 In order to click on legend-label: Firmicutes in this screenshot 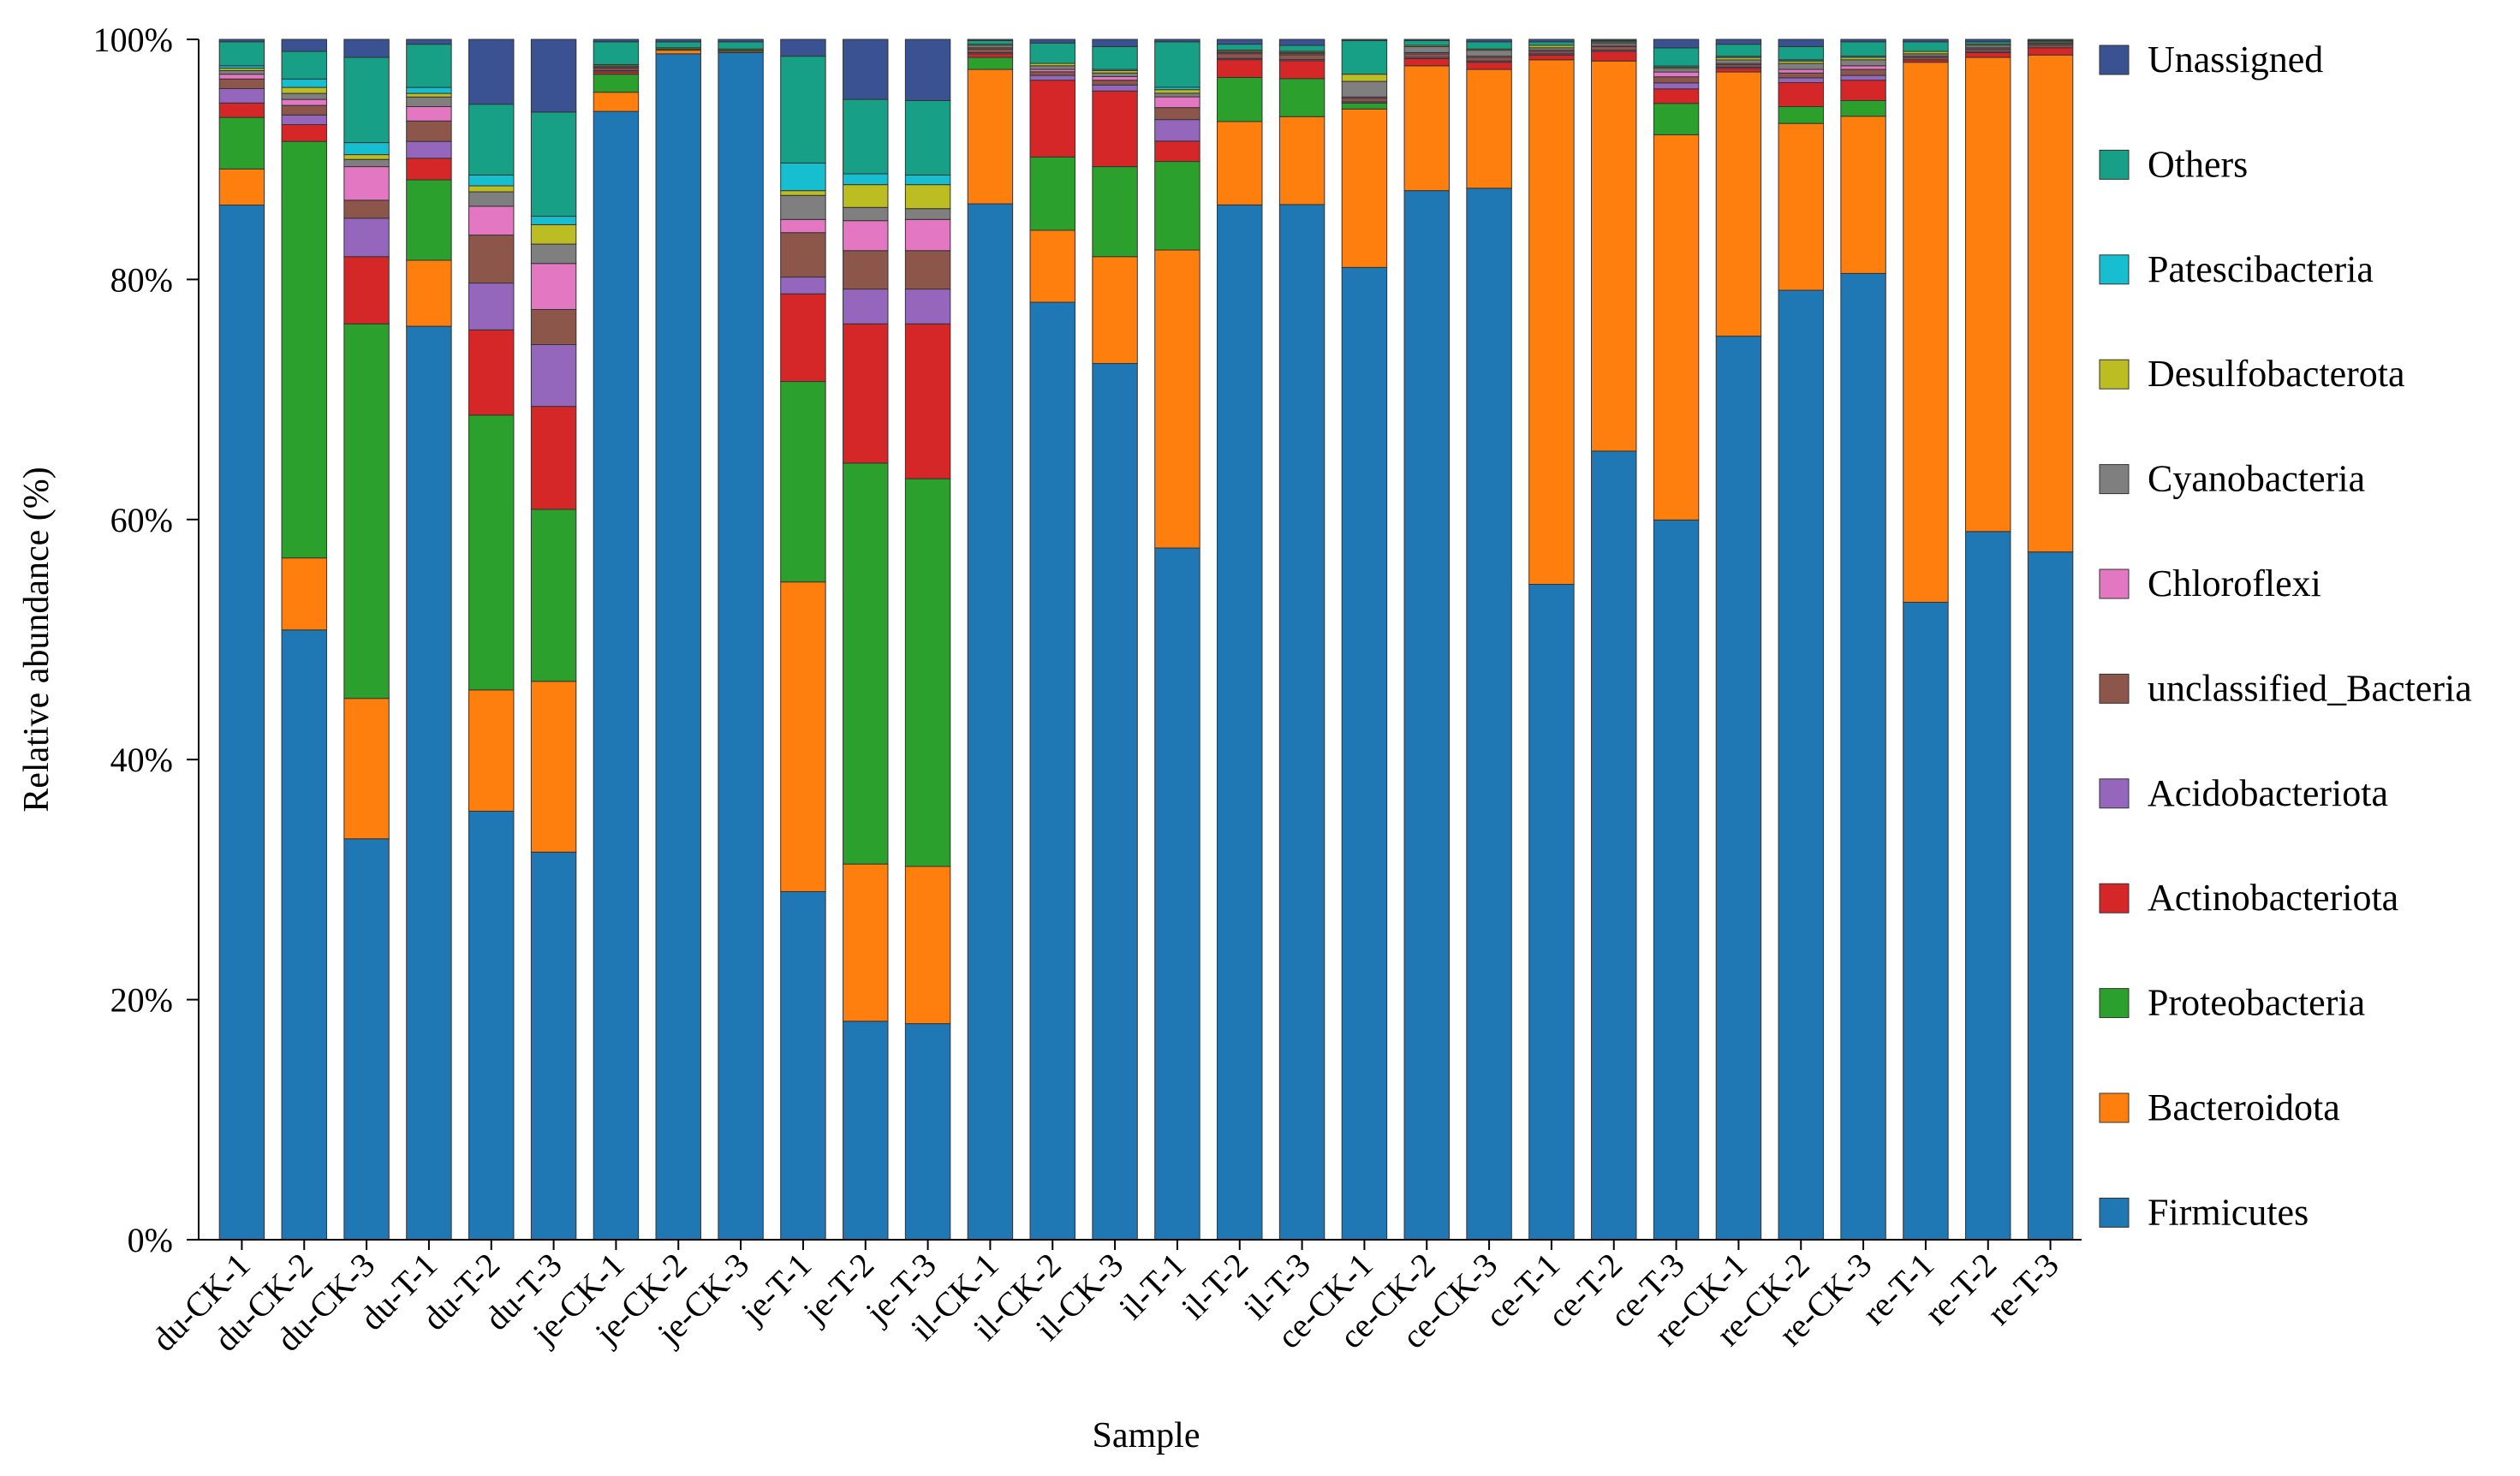, I will do `click(2229, 1212)`.